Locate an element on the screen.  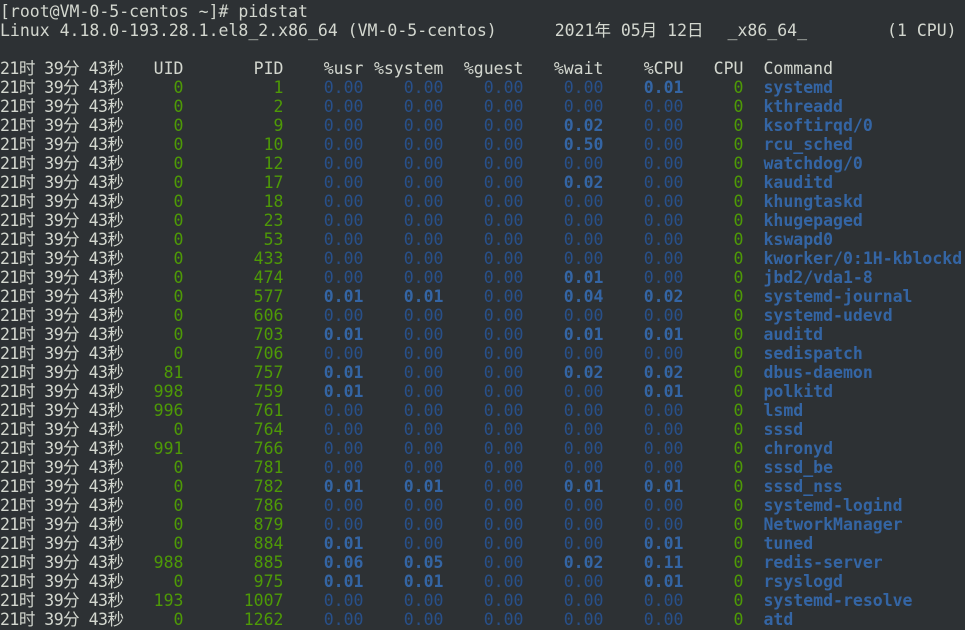
cpu-count: (1 CPU) is located at coordinates (922, 30).